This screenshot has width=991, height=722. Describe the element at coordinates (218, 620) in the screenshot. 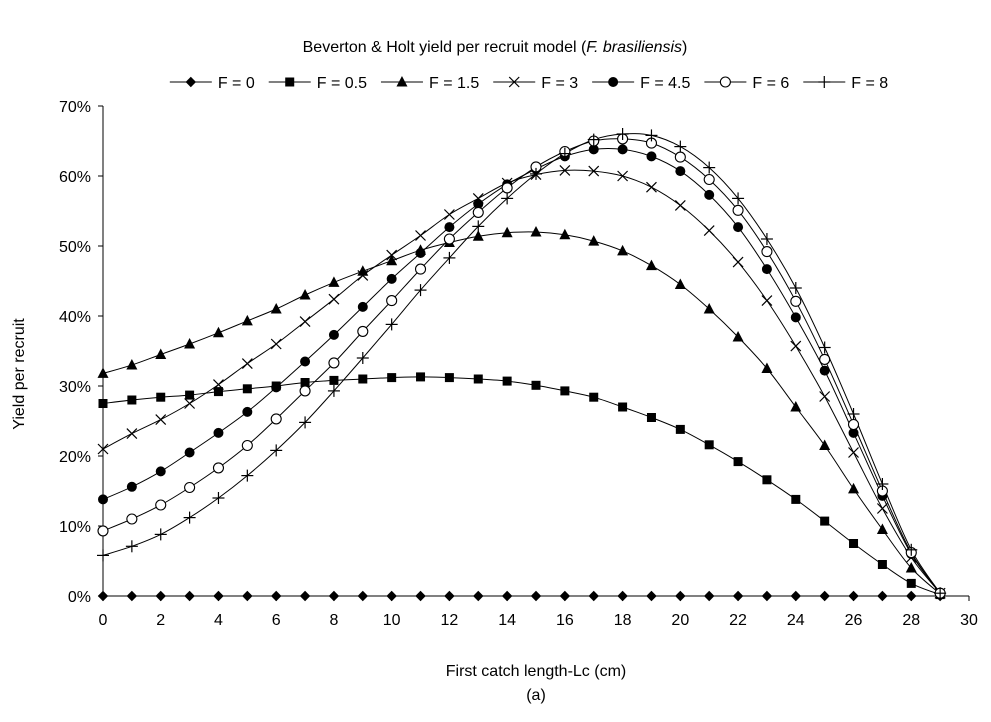

I see `x-tick-label: 4` at that location.